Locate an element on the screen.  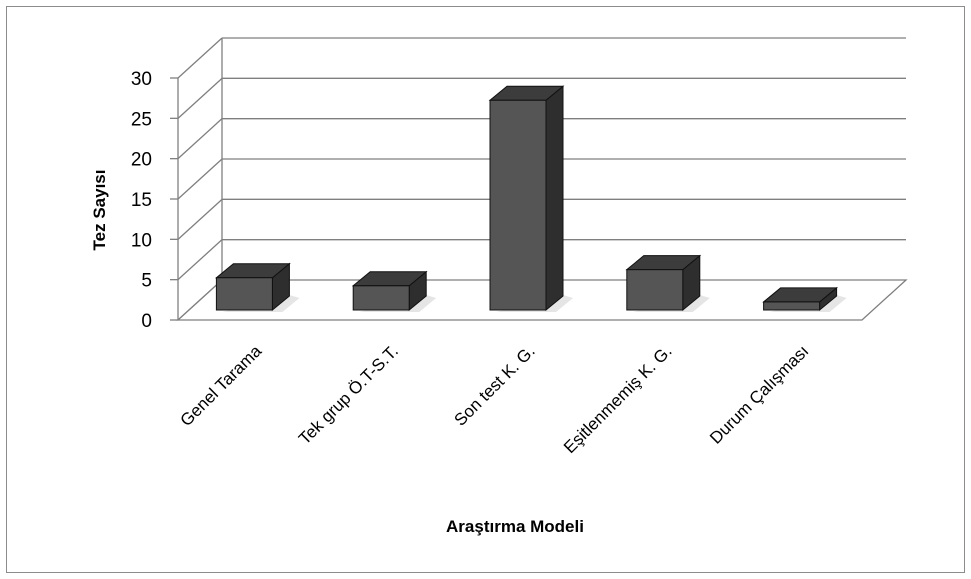
y-tick-labels: 0 5 10 15 20 25 30 is located at coordinates (141, 200).